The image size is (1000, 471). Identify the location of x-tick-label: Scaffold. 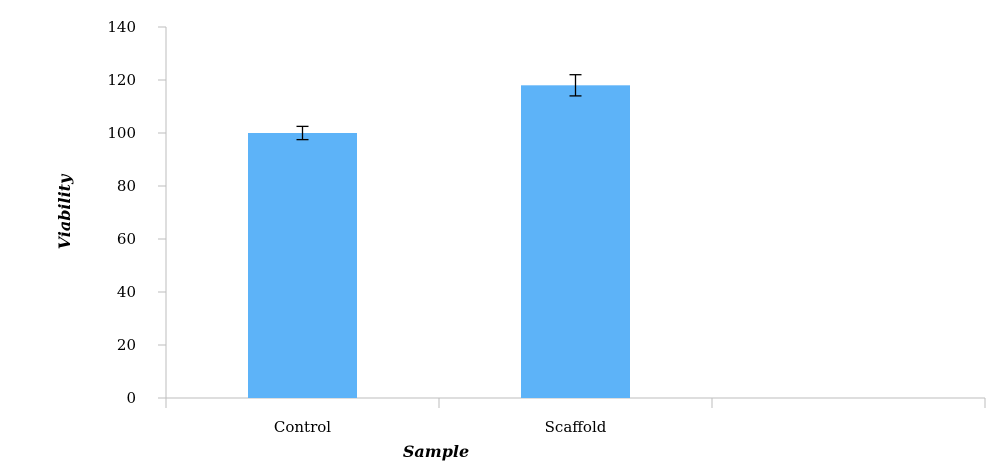
(576, 427).